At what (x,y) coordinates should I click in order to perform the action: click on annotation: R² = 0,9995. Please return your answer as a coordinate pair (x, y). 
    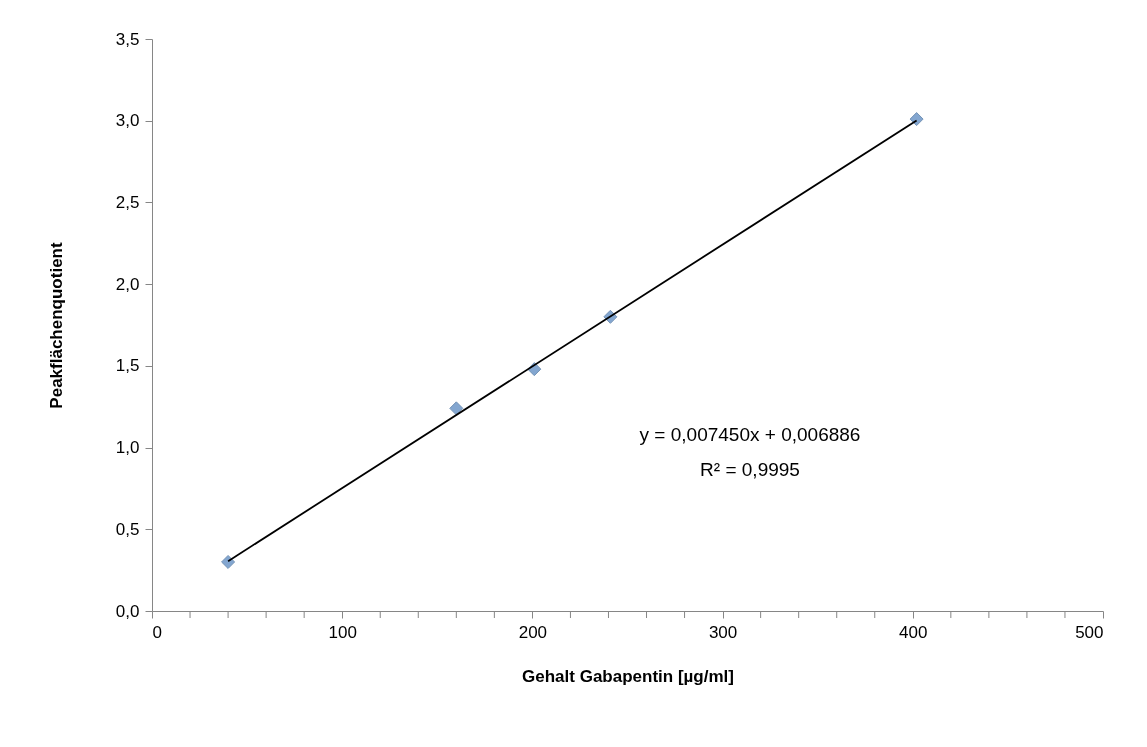
    Looking at the image, I should click on (750, 469).